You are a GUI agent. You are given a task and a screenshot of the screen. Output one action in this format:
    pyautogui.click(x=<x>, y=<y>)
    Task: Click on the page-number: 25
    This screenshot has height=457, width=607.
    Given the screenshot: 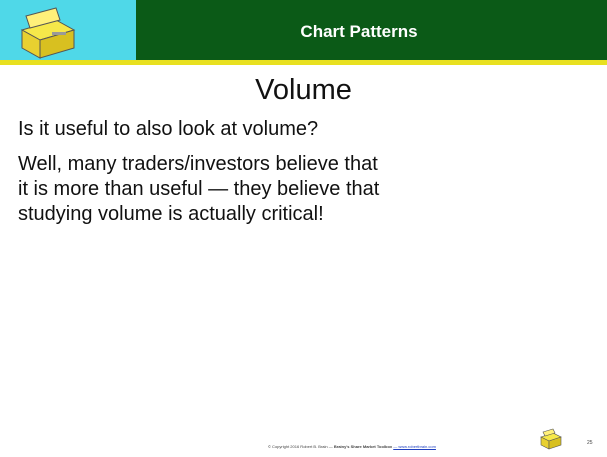 What is the action you would take?
    pyautogui.click(x=590, y=443)
    